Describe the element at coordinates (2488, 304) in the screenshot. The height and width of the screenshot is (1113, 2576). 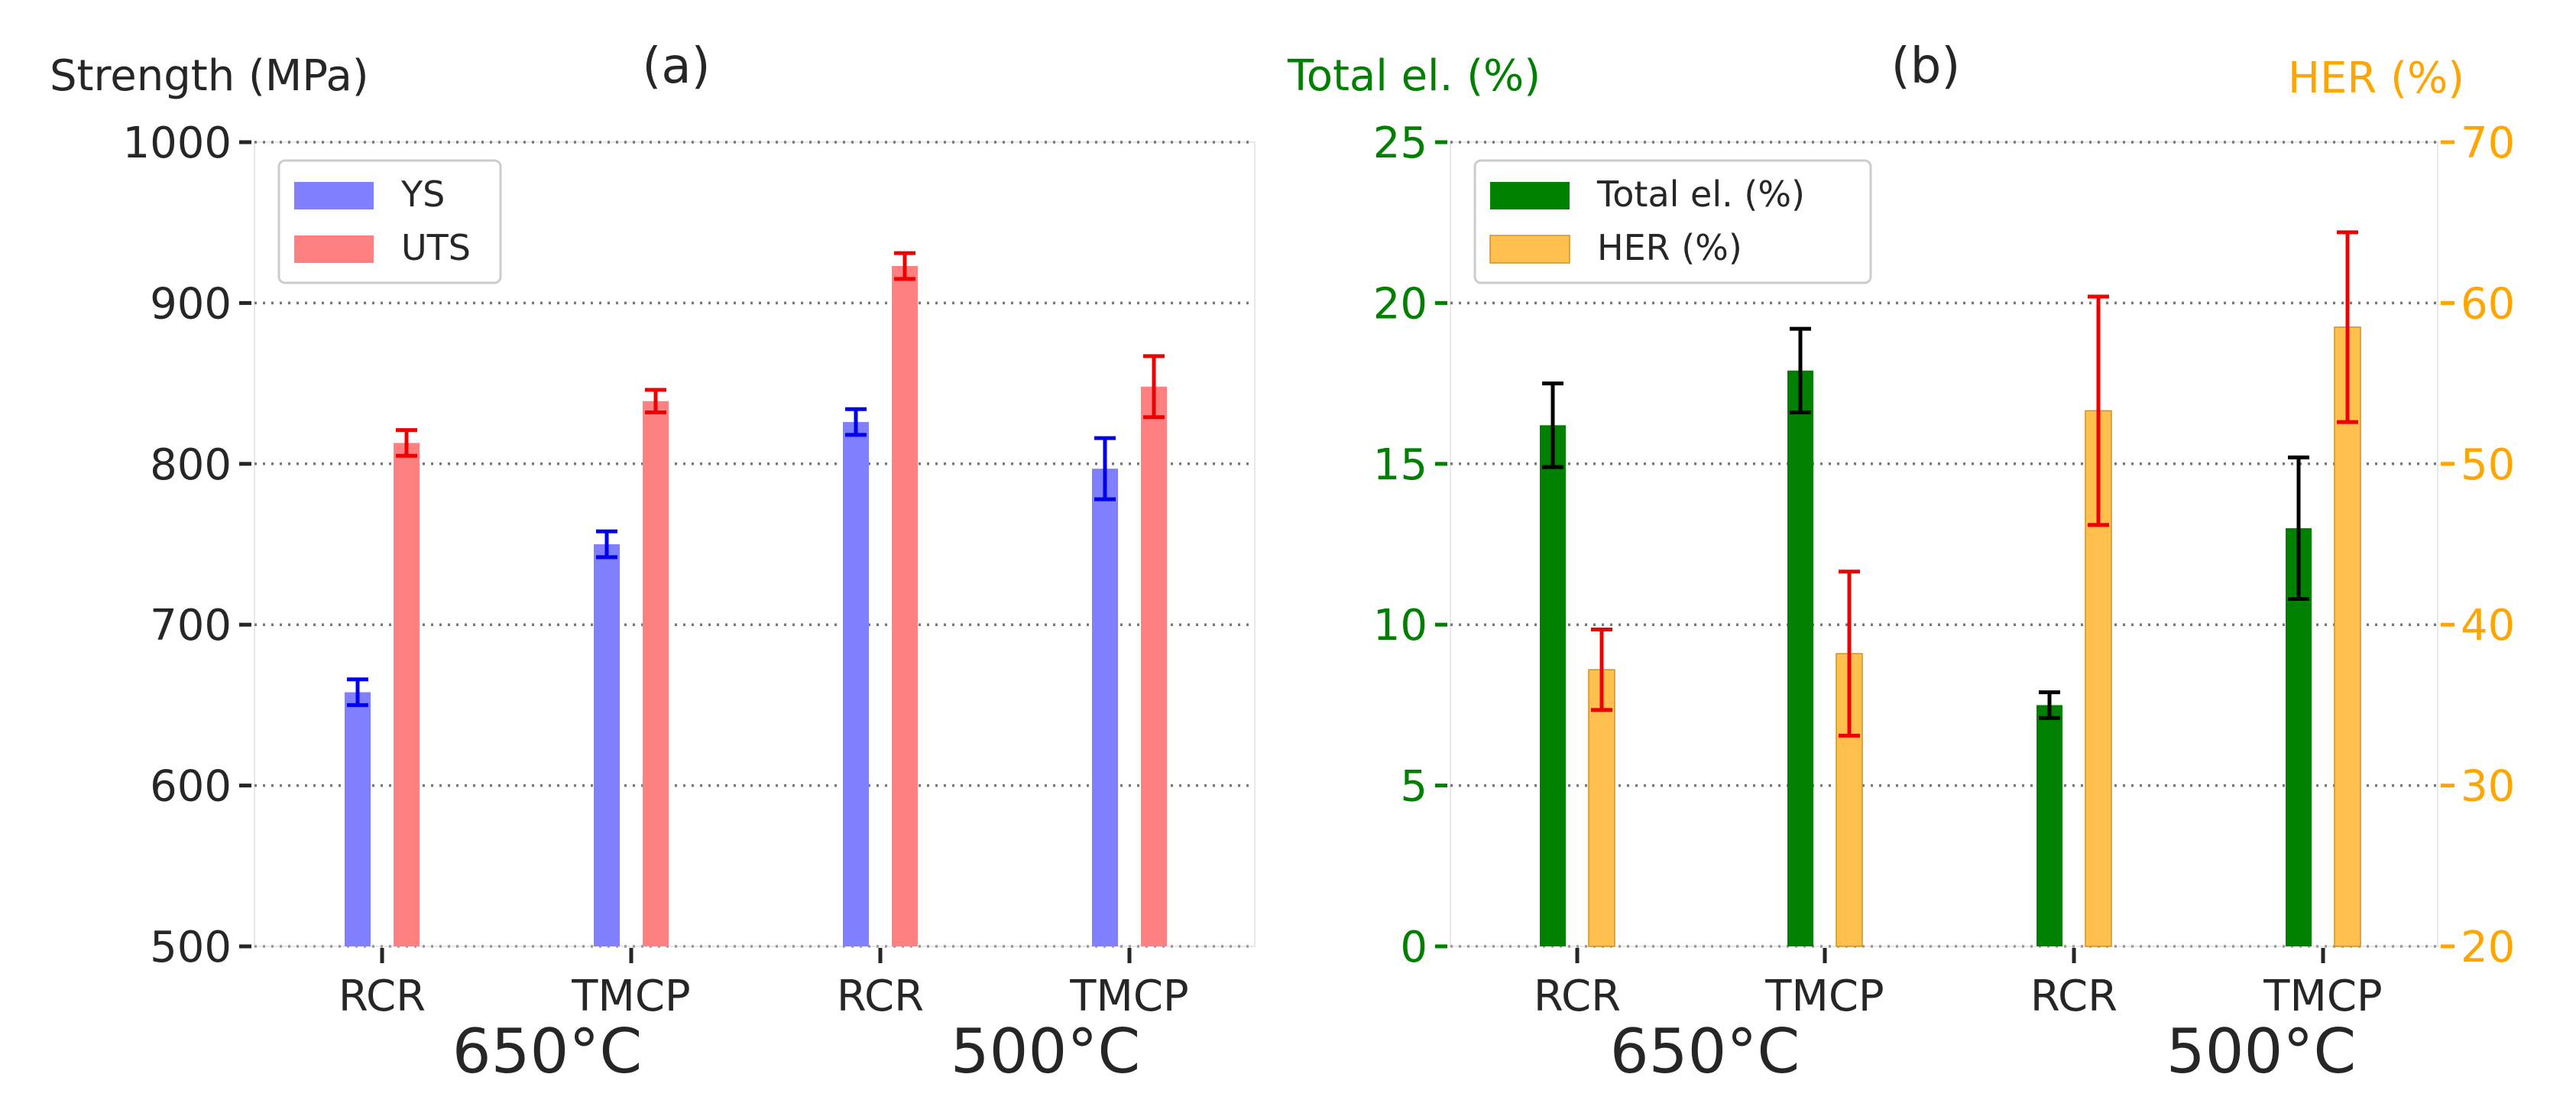
I see `y-right-tick-label: 60` at that location.